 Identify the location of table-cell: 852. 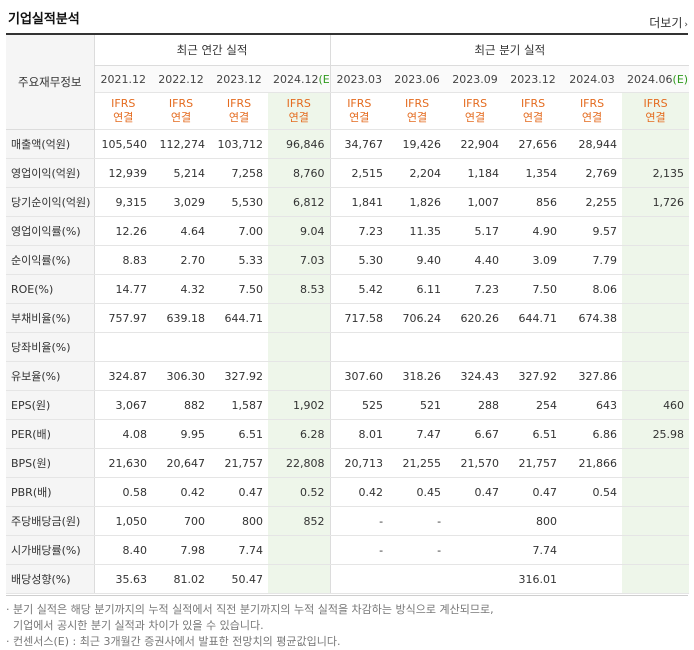
(299, 521).